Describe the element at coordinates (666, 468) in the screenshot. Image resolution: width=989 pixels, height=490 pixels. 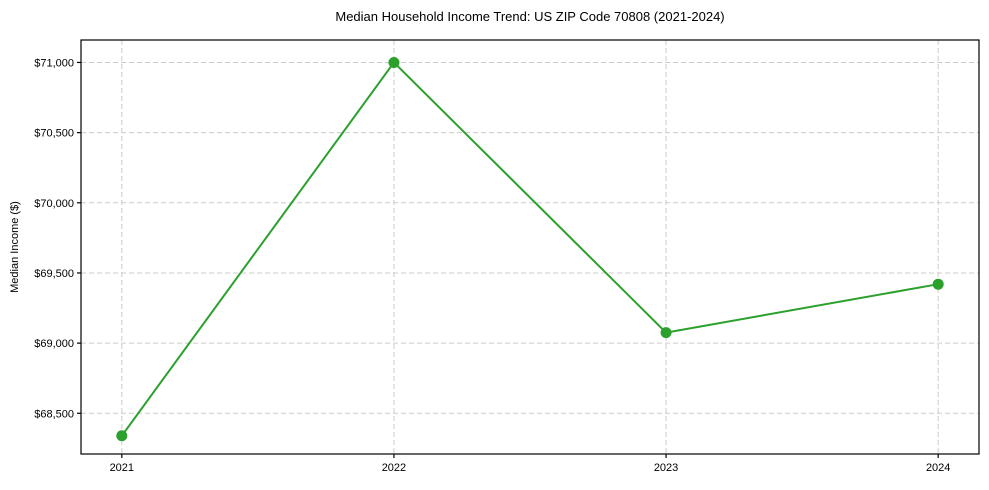
I see `x-tick-label: 2023` at that location.